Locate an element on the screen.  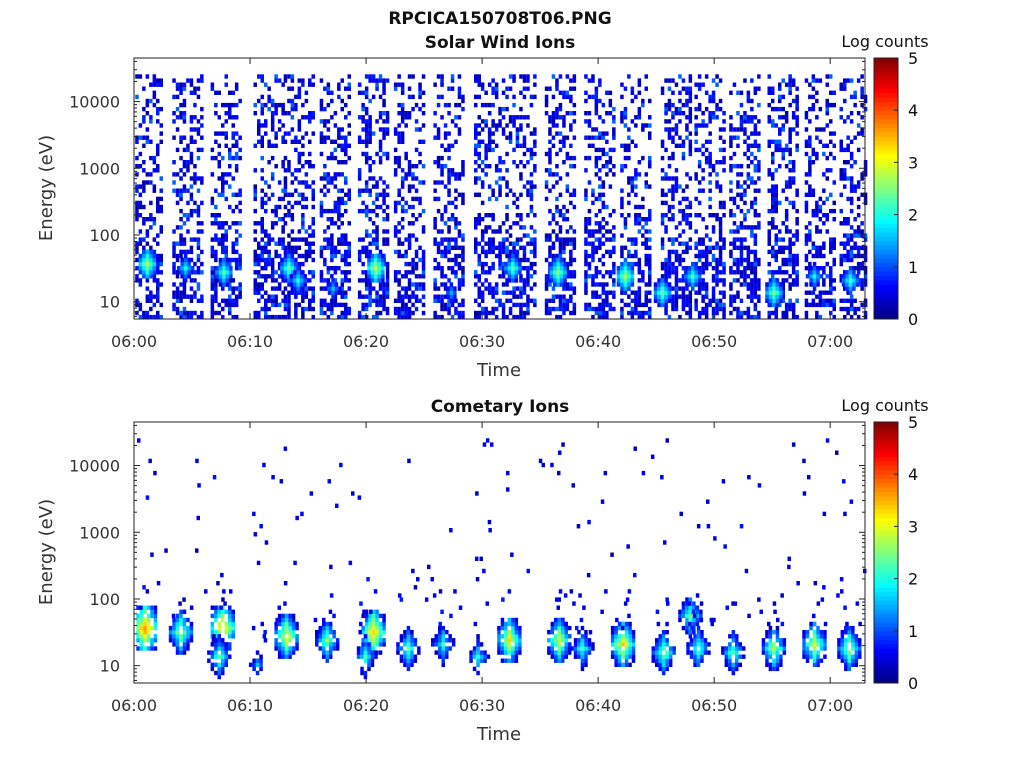
colorbar-segment is located at coordinates (886, 300).